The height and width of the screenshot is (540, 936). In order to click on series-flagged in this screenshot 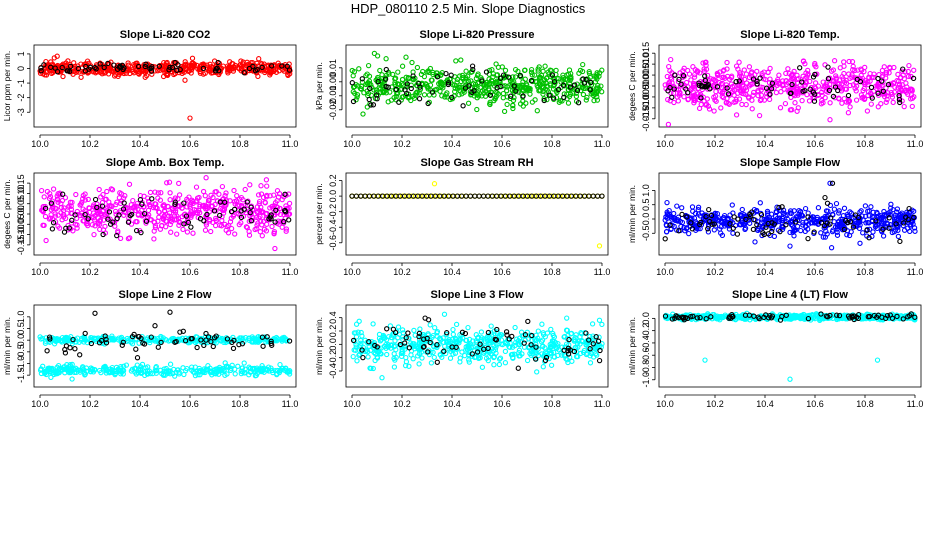, I will do `click(168, 335)`.